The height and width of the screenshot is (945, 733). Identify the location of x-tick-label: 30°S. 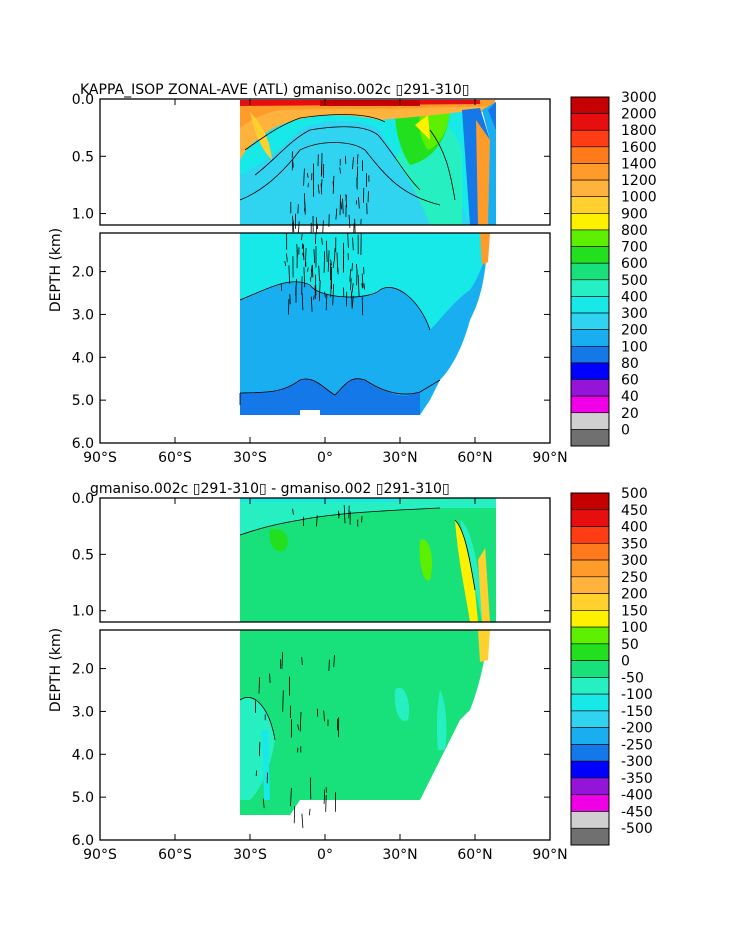
(250, 458).